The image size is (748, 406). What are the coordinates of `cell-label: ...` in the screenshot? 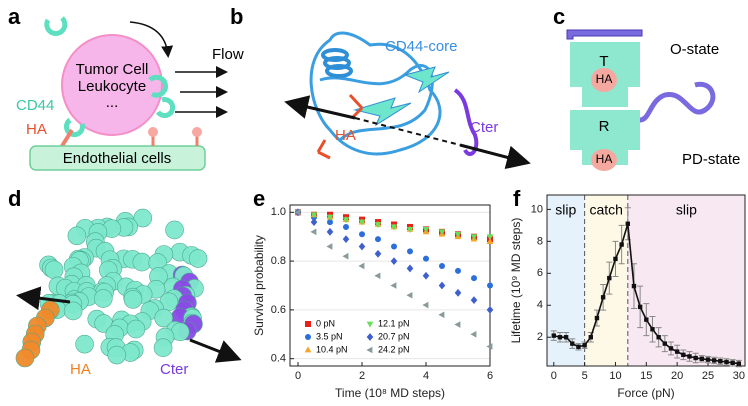 It's located at (112, 102).